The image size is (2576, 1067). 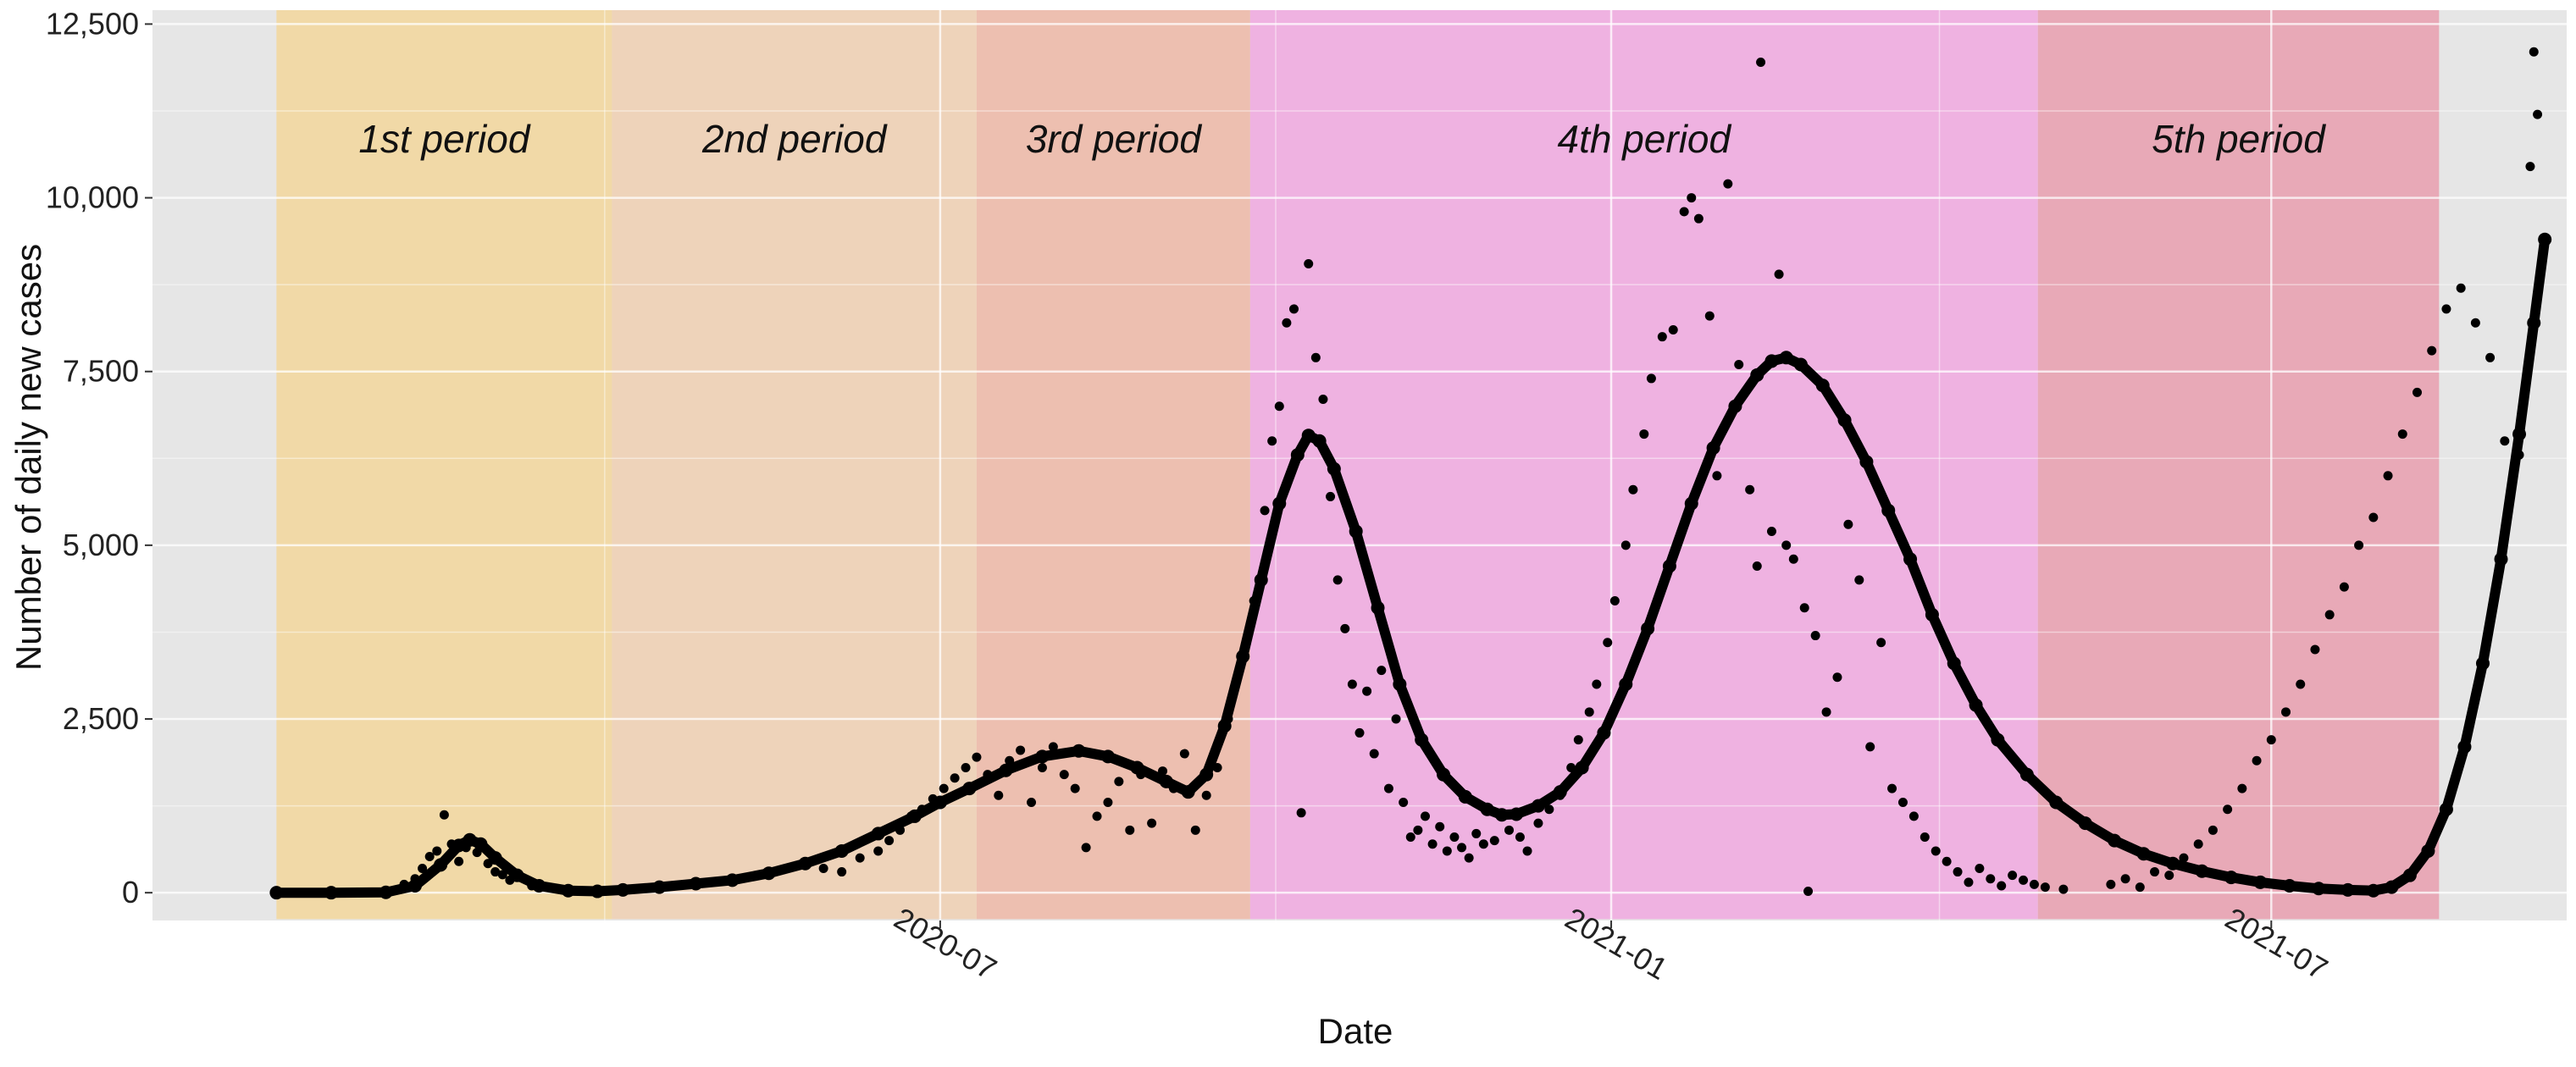 What do you see at coordinates (1644, 139) in the screenshot?
I see `period-label-4: 4th period` at bounding box center [1644, 139].